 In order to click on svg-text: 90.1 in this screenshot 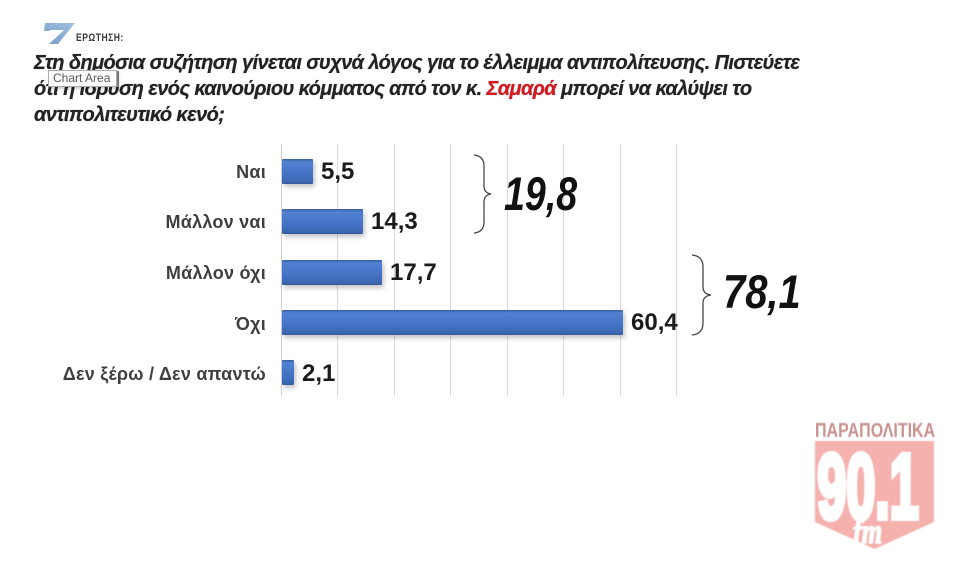, I will do `click(867, 489)`.